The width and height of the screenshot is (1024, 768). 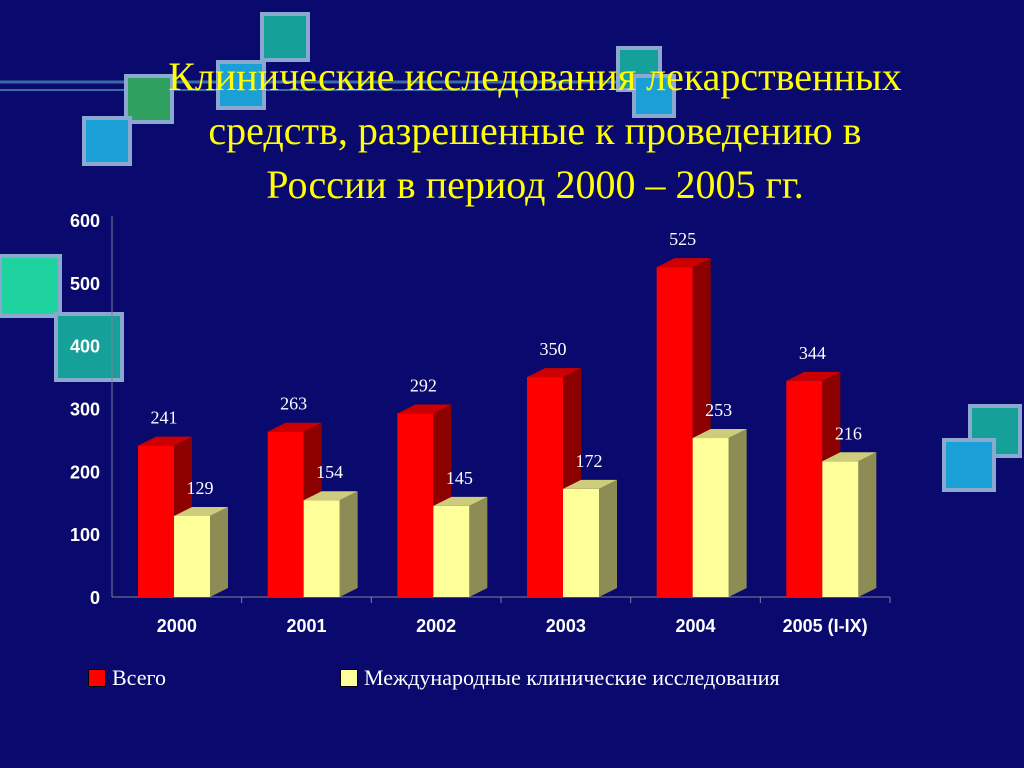 I want to click on data-label-international: 172, so click(x=589, y=461).